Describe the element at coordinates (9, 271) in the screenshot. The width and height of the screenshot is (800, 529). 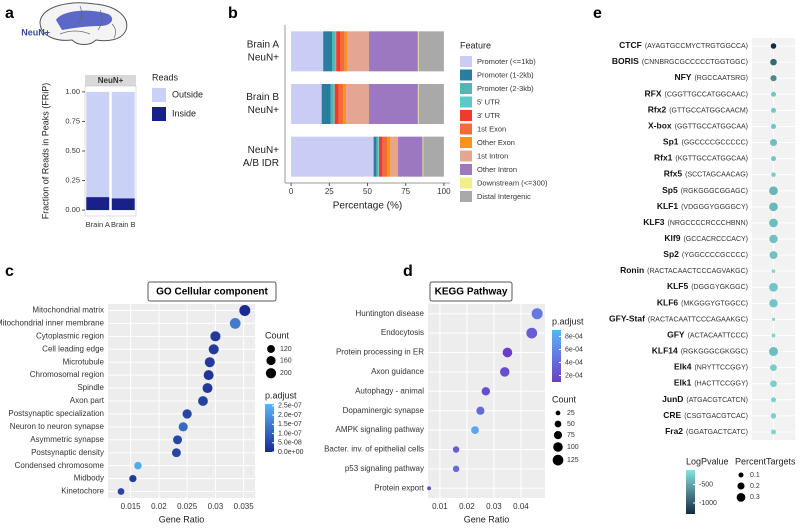
I see `panel-letter: c` at that location.